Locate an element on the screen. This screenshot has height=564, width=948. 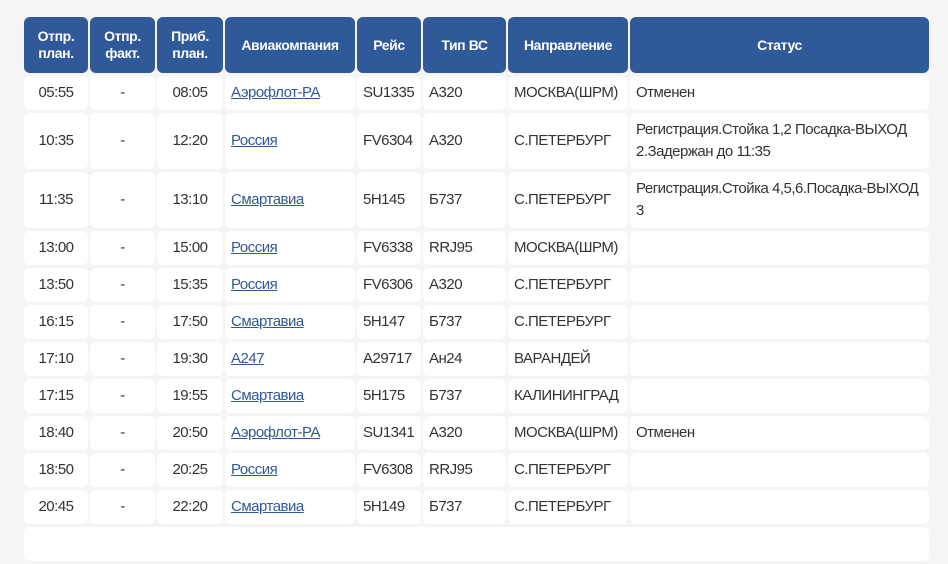
cell-dep-plan: 13:50 is located at coordinates (56, 285).